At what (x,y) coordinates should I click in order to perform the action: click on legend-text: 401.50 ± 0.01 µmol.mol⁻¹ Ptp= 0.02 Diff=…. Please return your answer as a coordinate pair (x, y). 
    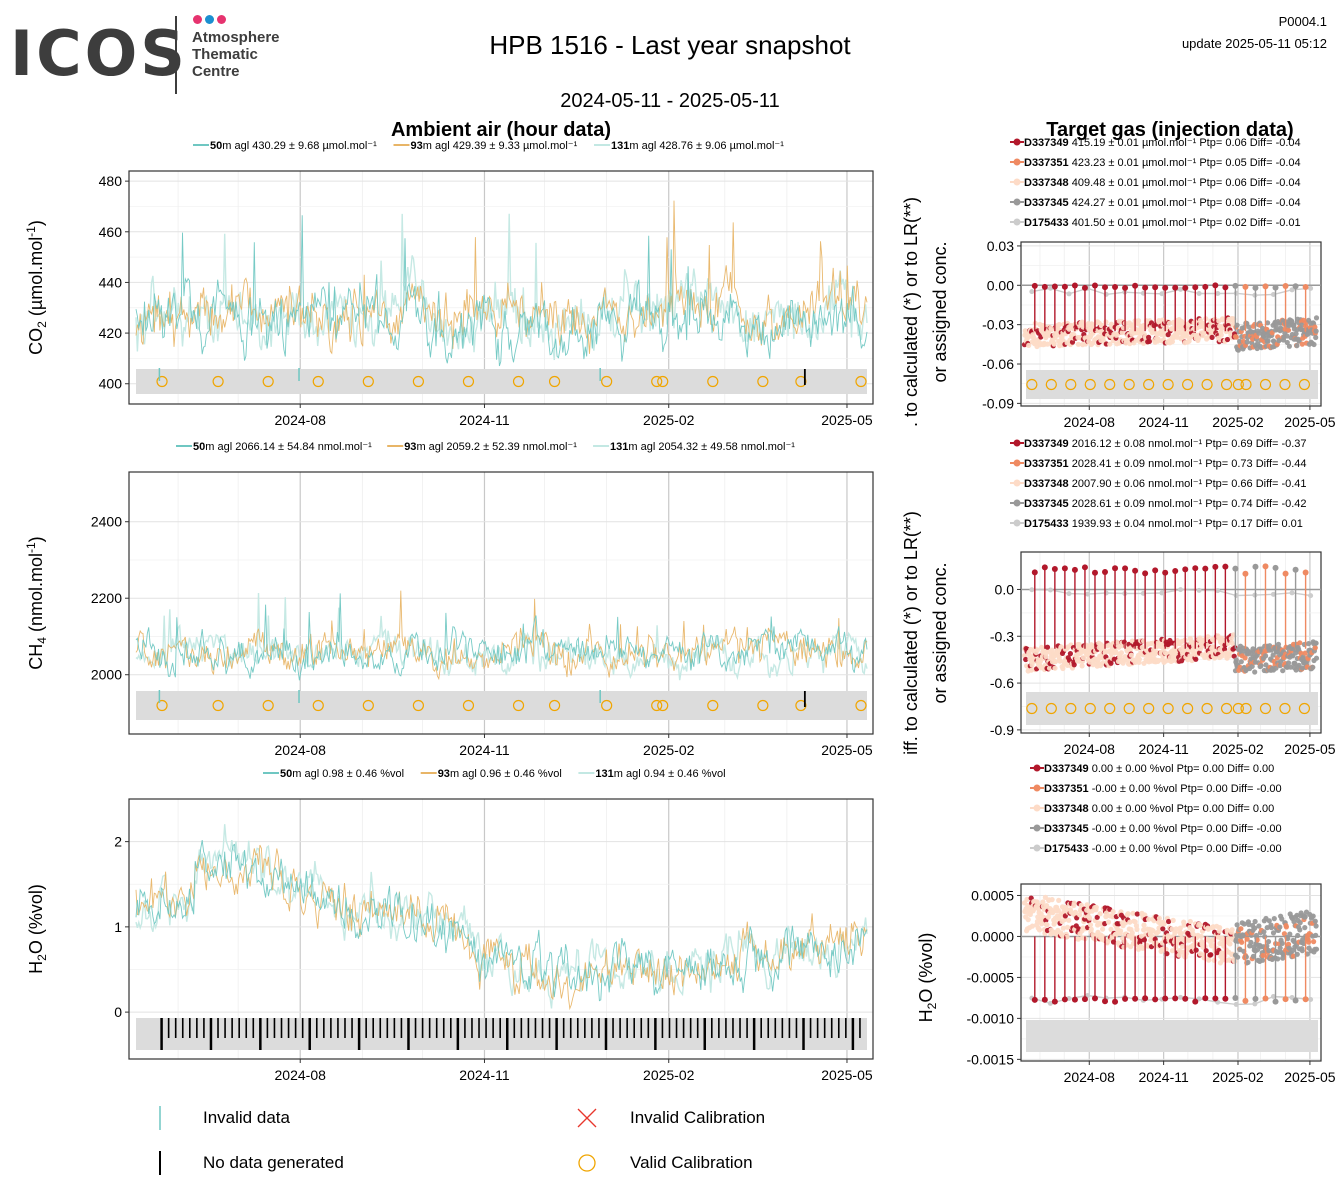
    Looking at the image, I should click on (1185, 223).